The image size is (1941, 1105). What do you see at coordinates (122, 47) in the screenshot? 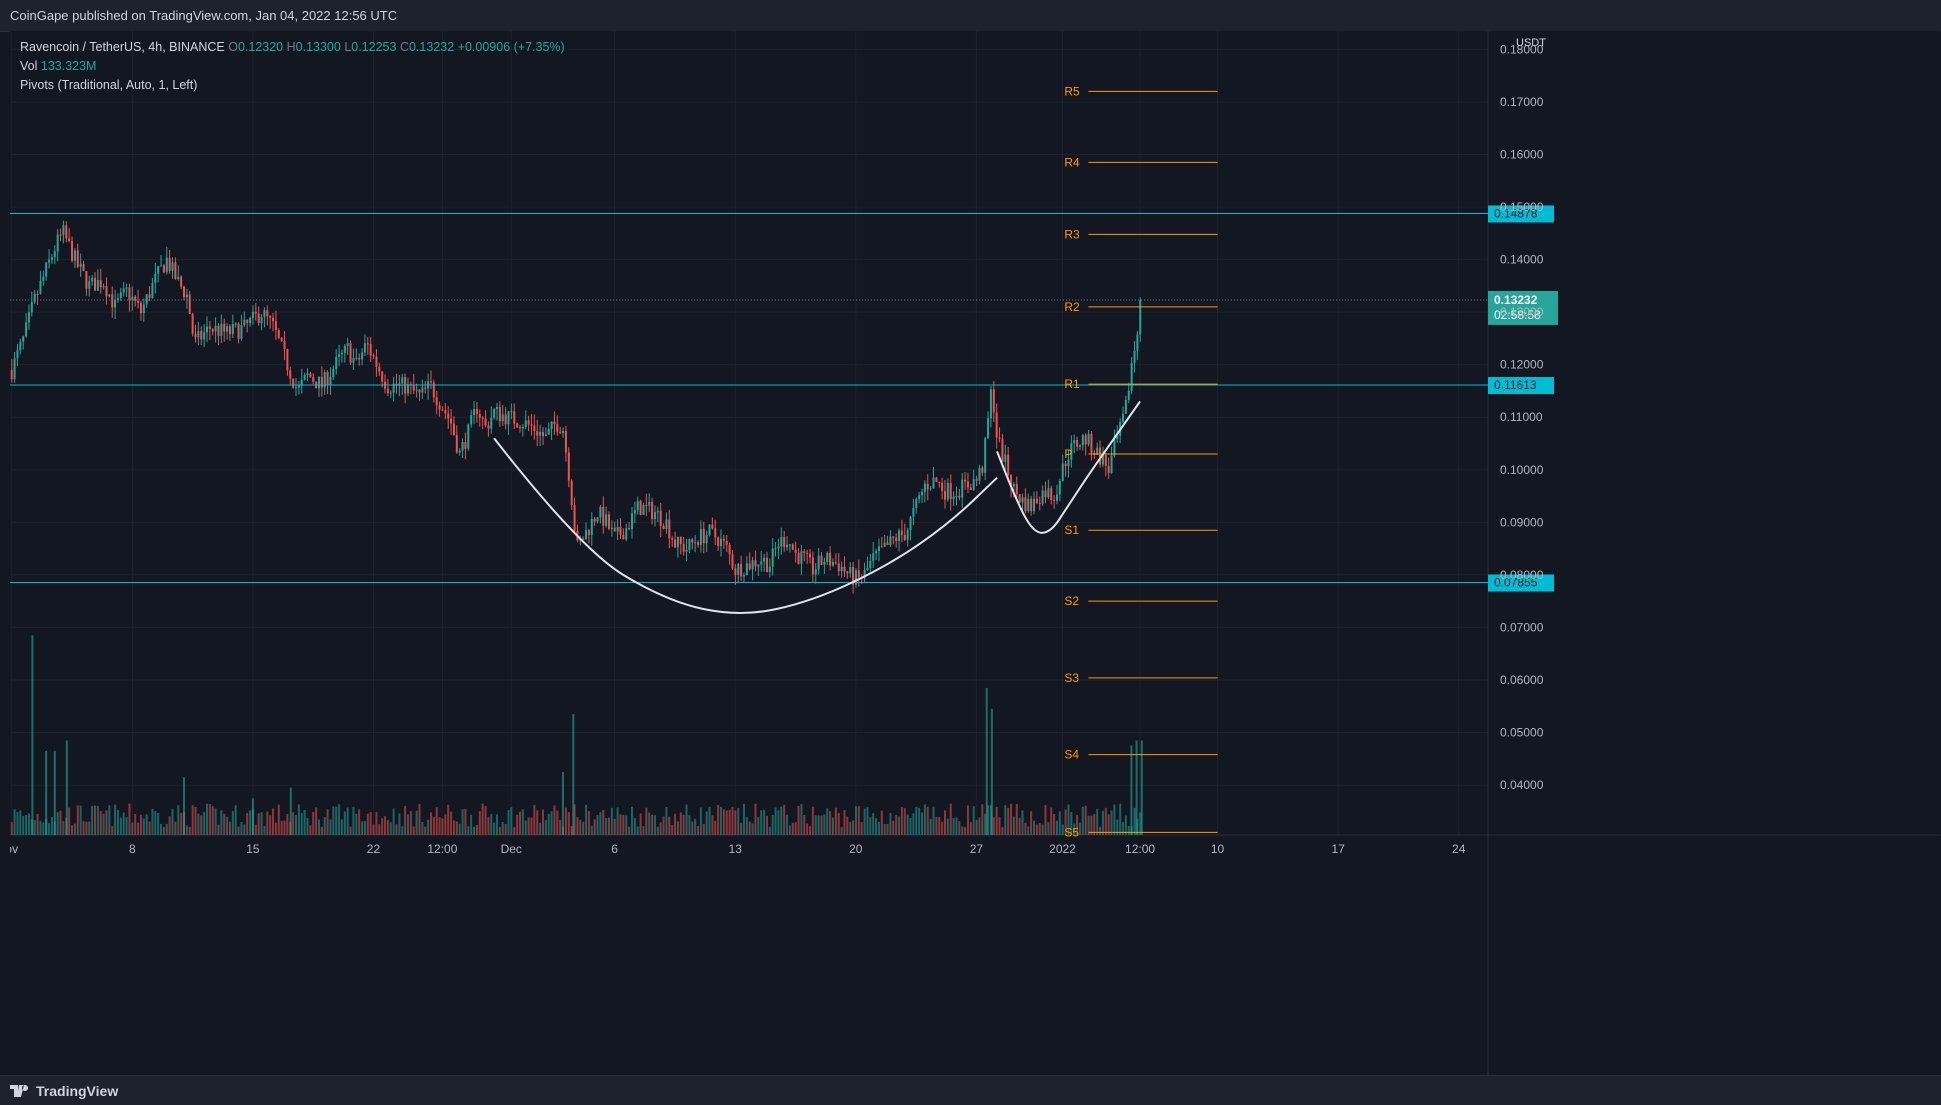
I see `symbol-title: Ravencoin / TetherUS, 4h, BINANCE` at bounding box center [122, 47].